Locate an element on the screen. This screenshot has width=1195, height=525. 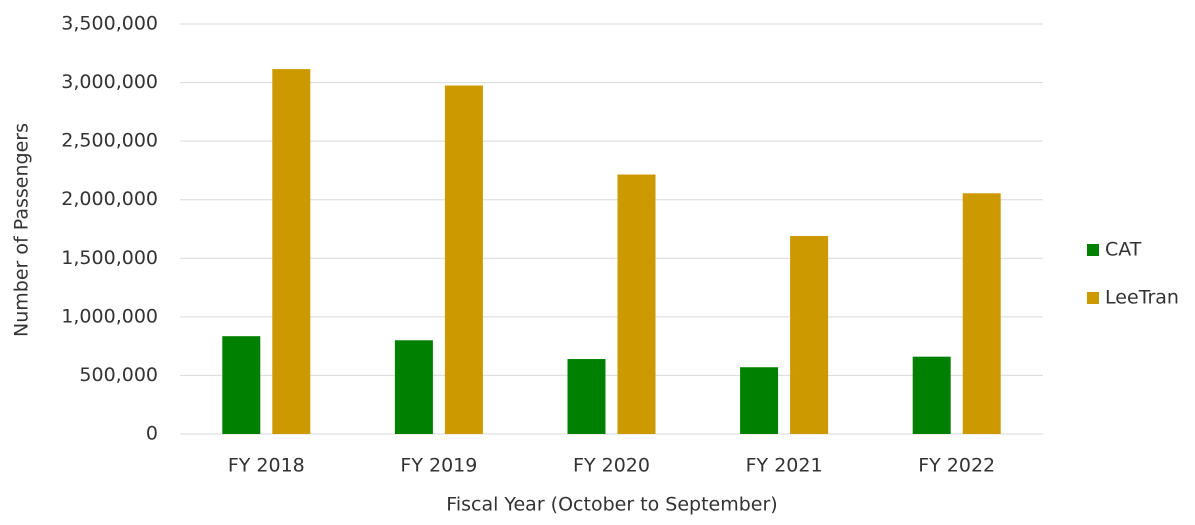
y-tick-label: 3,000,000 is located at coordinates (109, 82).